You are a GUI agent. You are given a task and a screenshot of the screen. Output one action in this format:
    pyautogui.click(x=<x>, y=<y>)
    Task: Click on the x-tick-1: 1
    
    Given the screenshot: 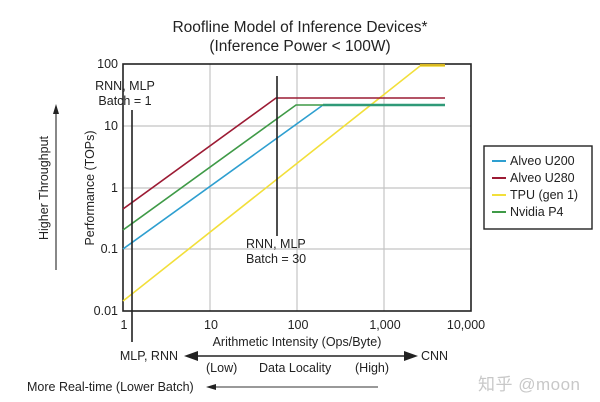 What is the action you would take?
    pyautogui.click(x=124, y=325)
    